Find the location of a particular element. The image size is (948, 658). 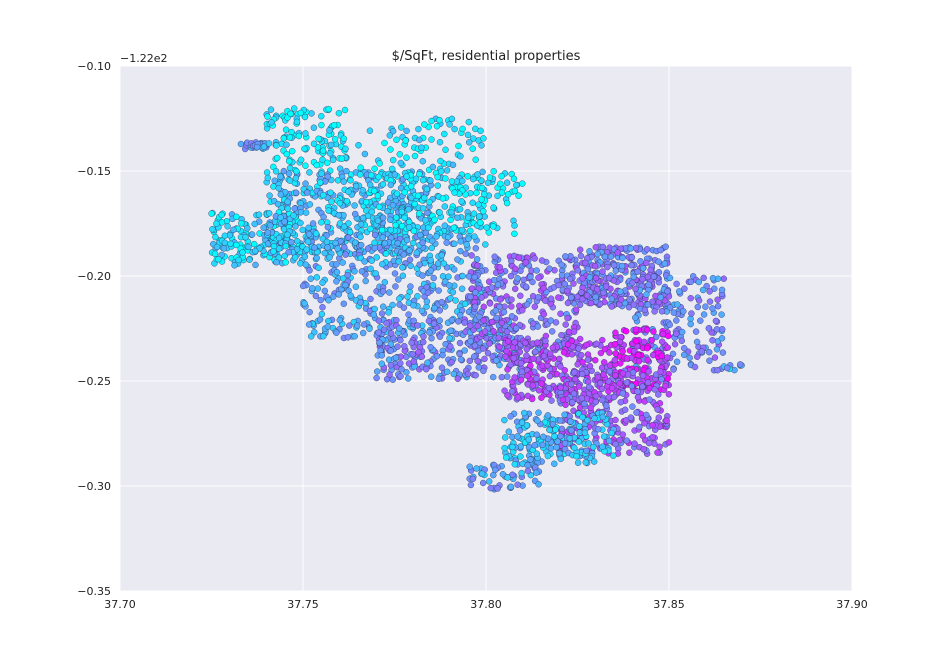

x-tick-label: 37.70 is located at coordinates (120, 604).